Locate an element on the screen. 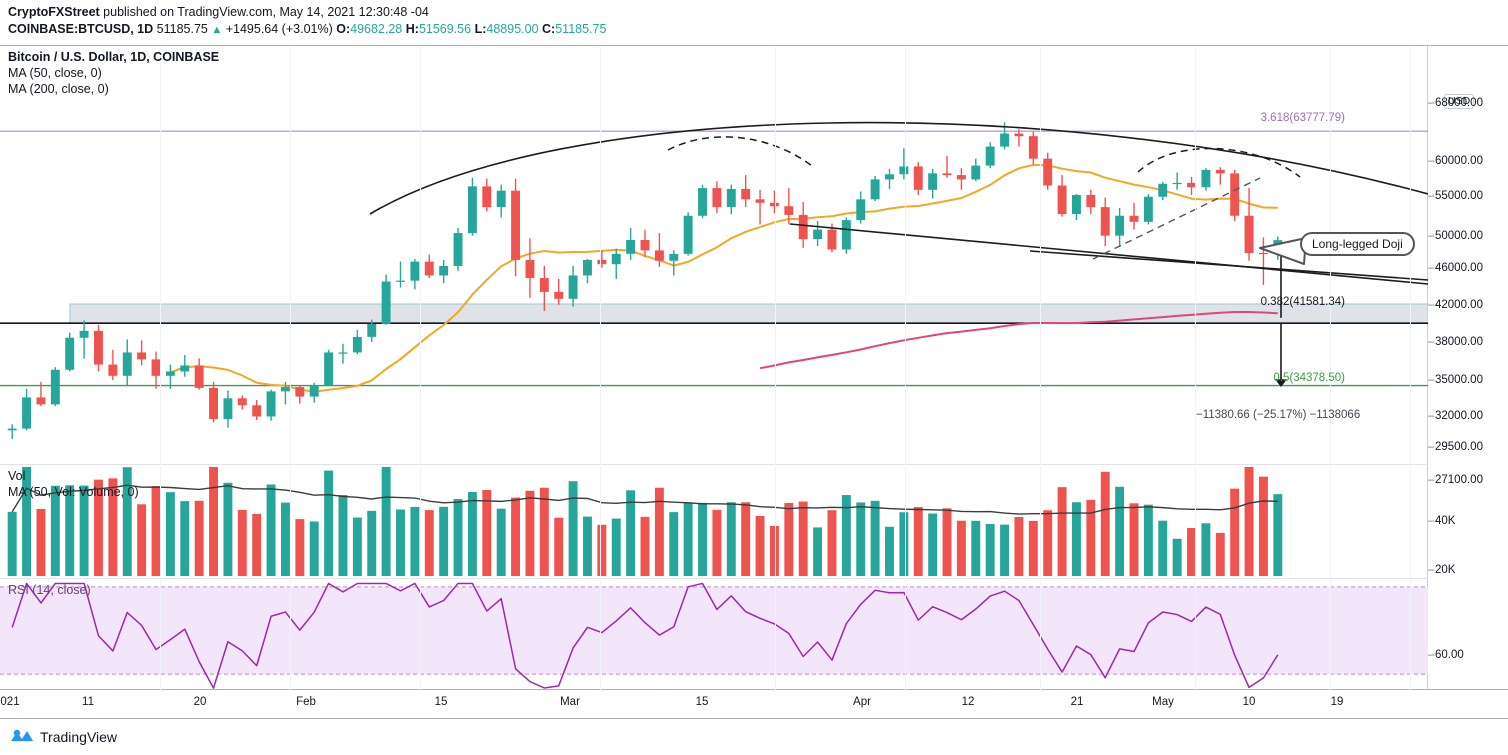 Image resolution: width=1508 pixels, height=755 pixels. rising-wedge-line is located at coordinates (1176, 218).